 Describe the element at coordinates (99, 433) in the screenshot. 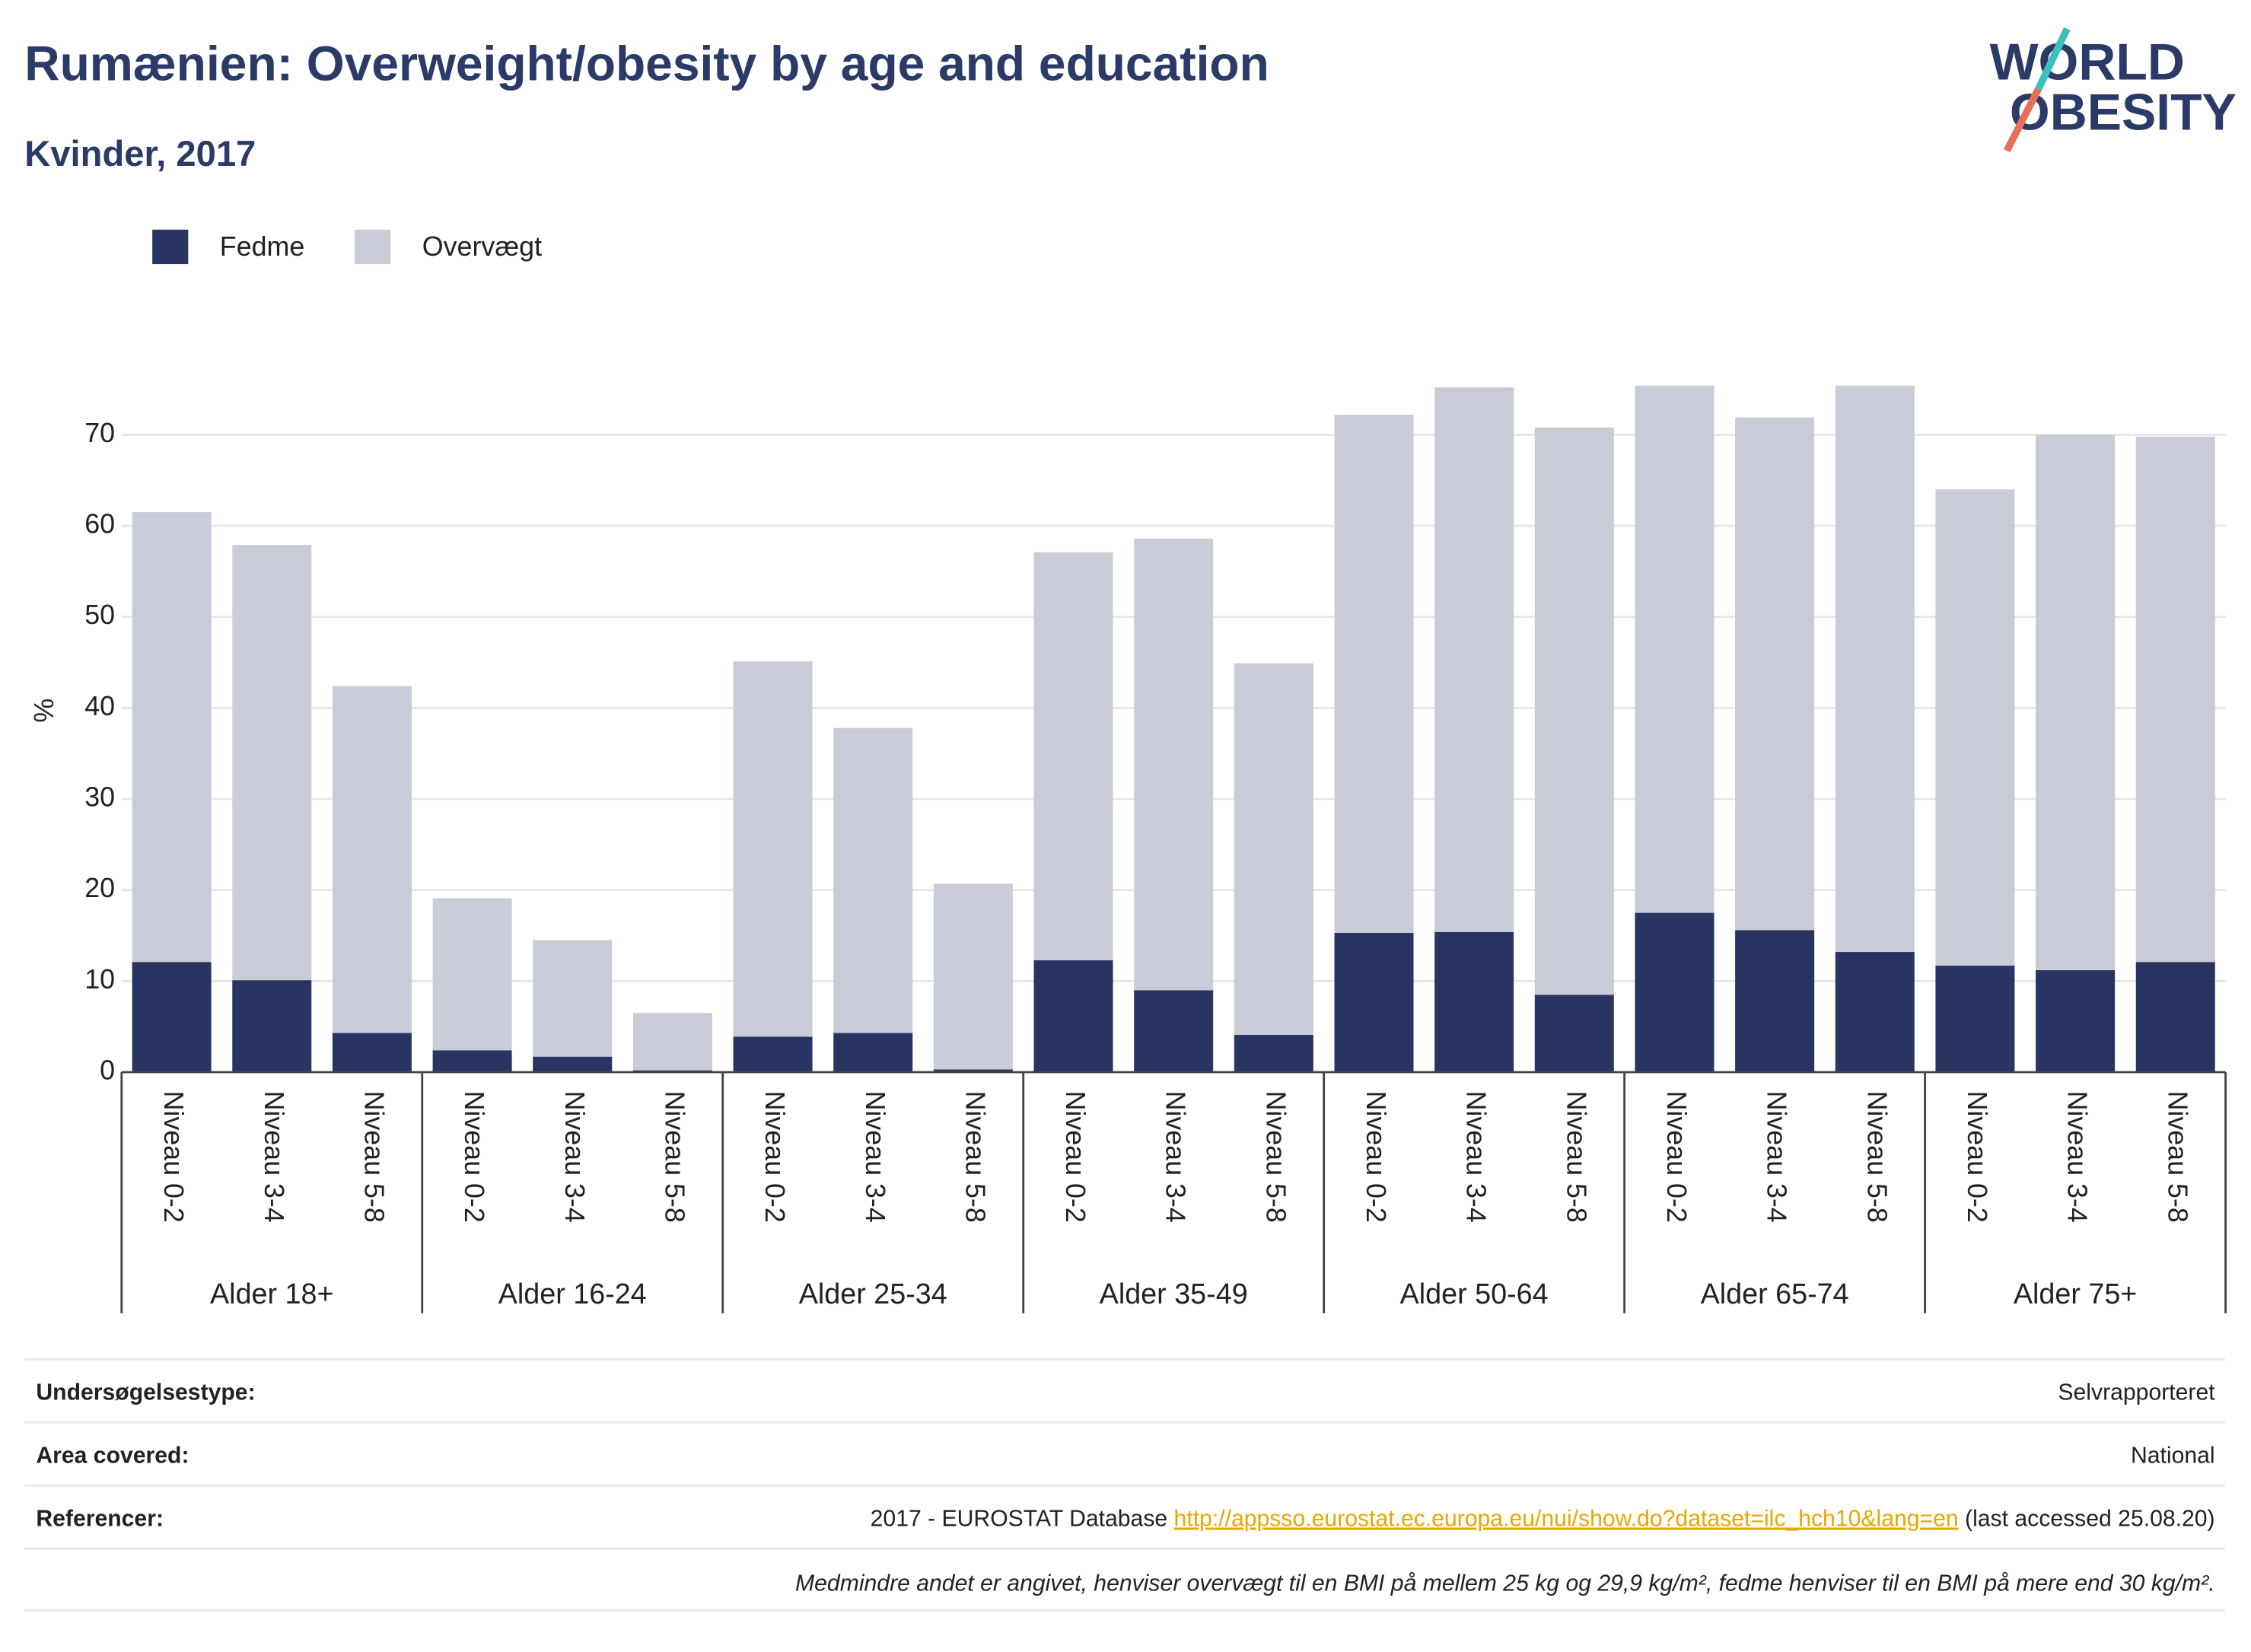

I see `y-tick-label: 70` at that location.